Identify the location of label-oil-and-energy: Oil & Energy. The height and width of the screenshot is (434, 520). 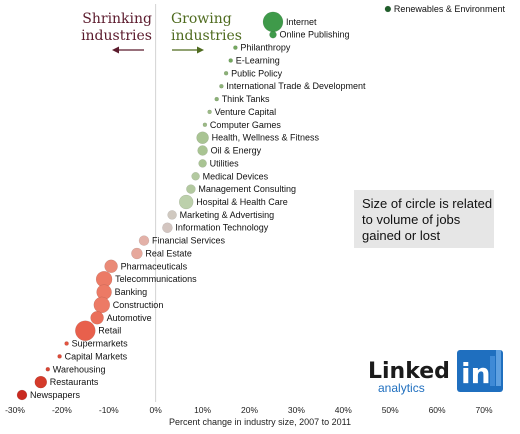
(236, 151).